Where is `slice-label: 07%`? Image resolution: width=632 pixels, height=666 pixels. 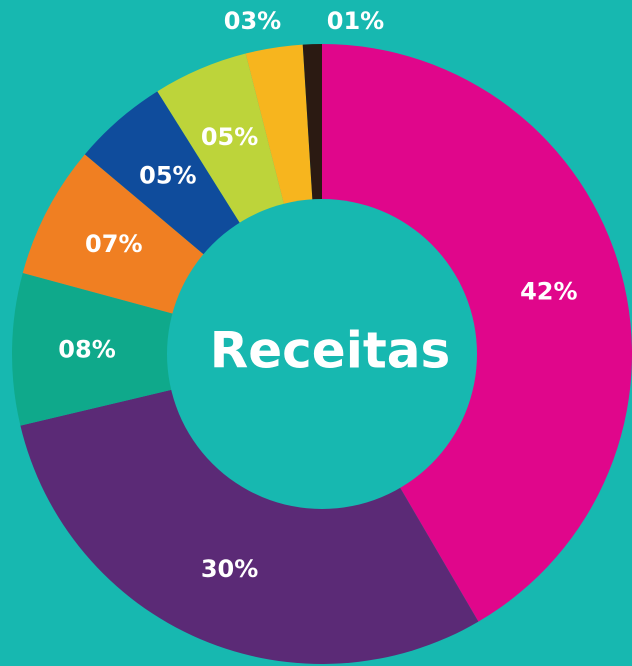 slice-label: 07% is located at coordinates (113, 244).